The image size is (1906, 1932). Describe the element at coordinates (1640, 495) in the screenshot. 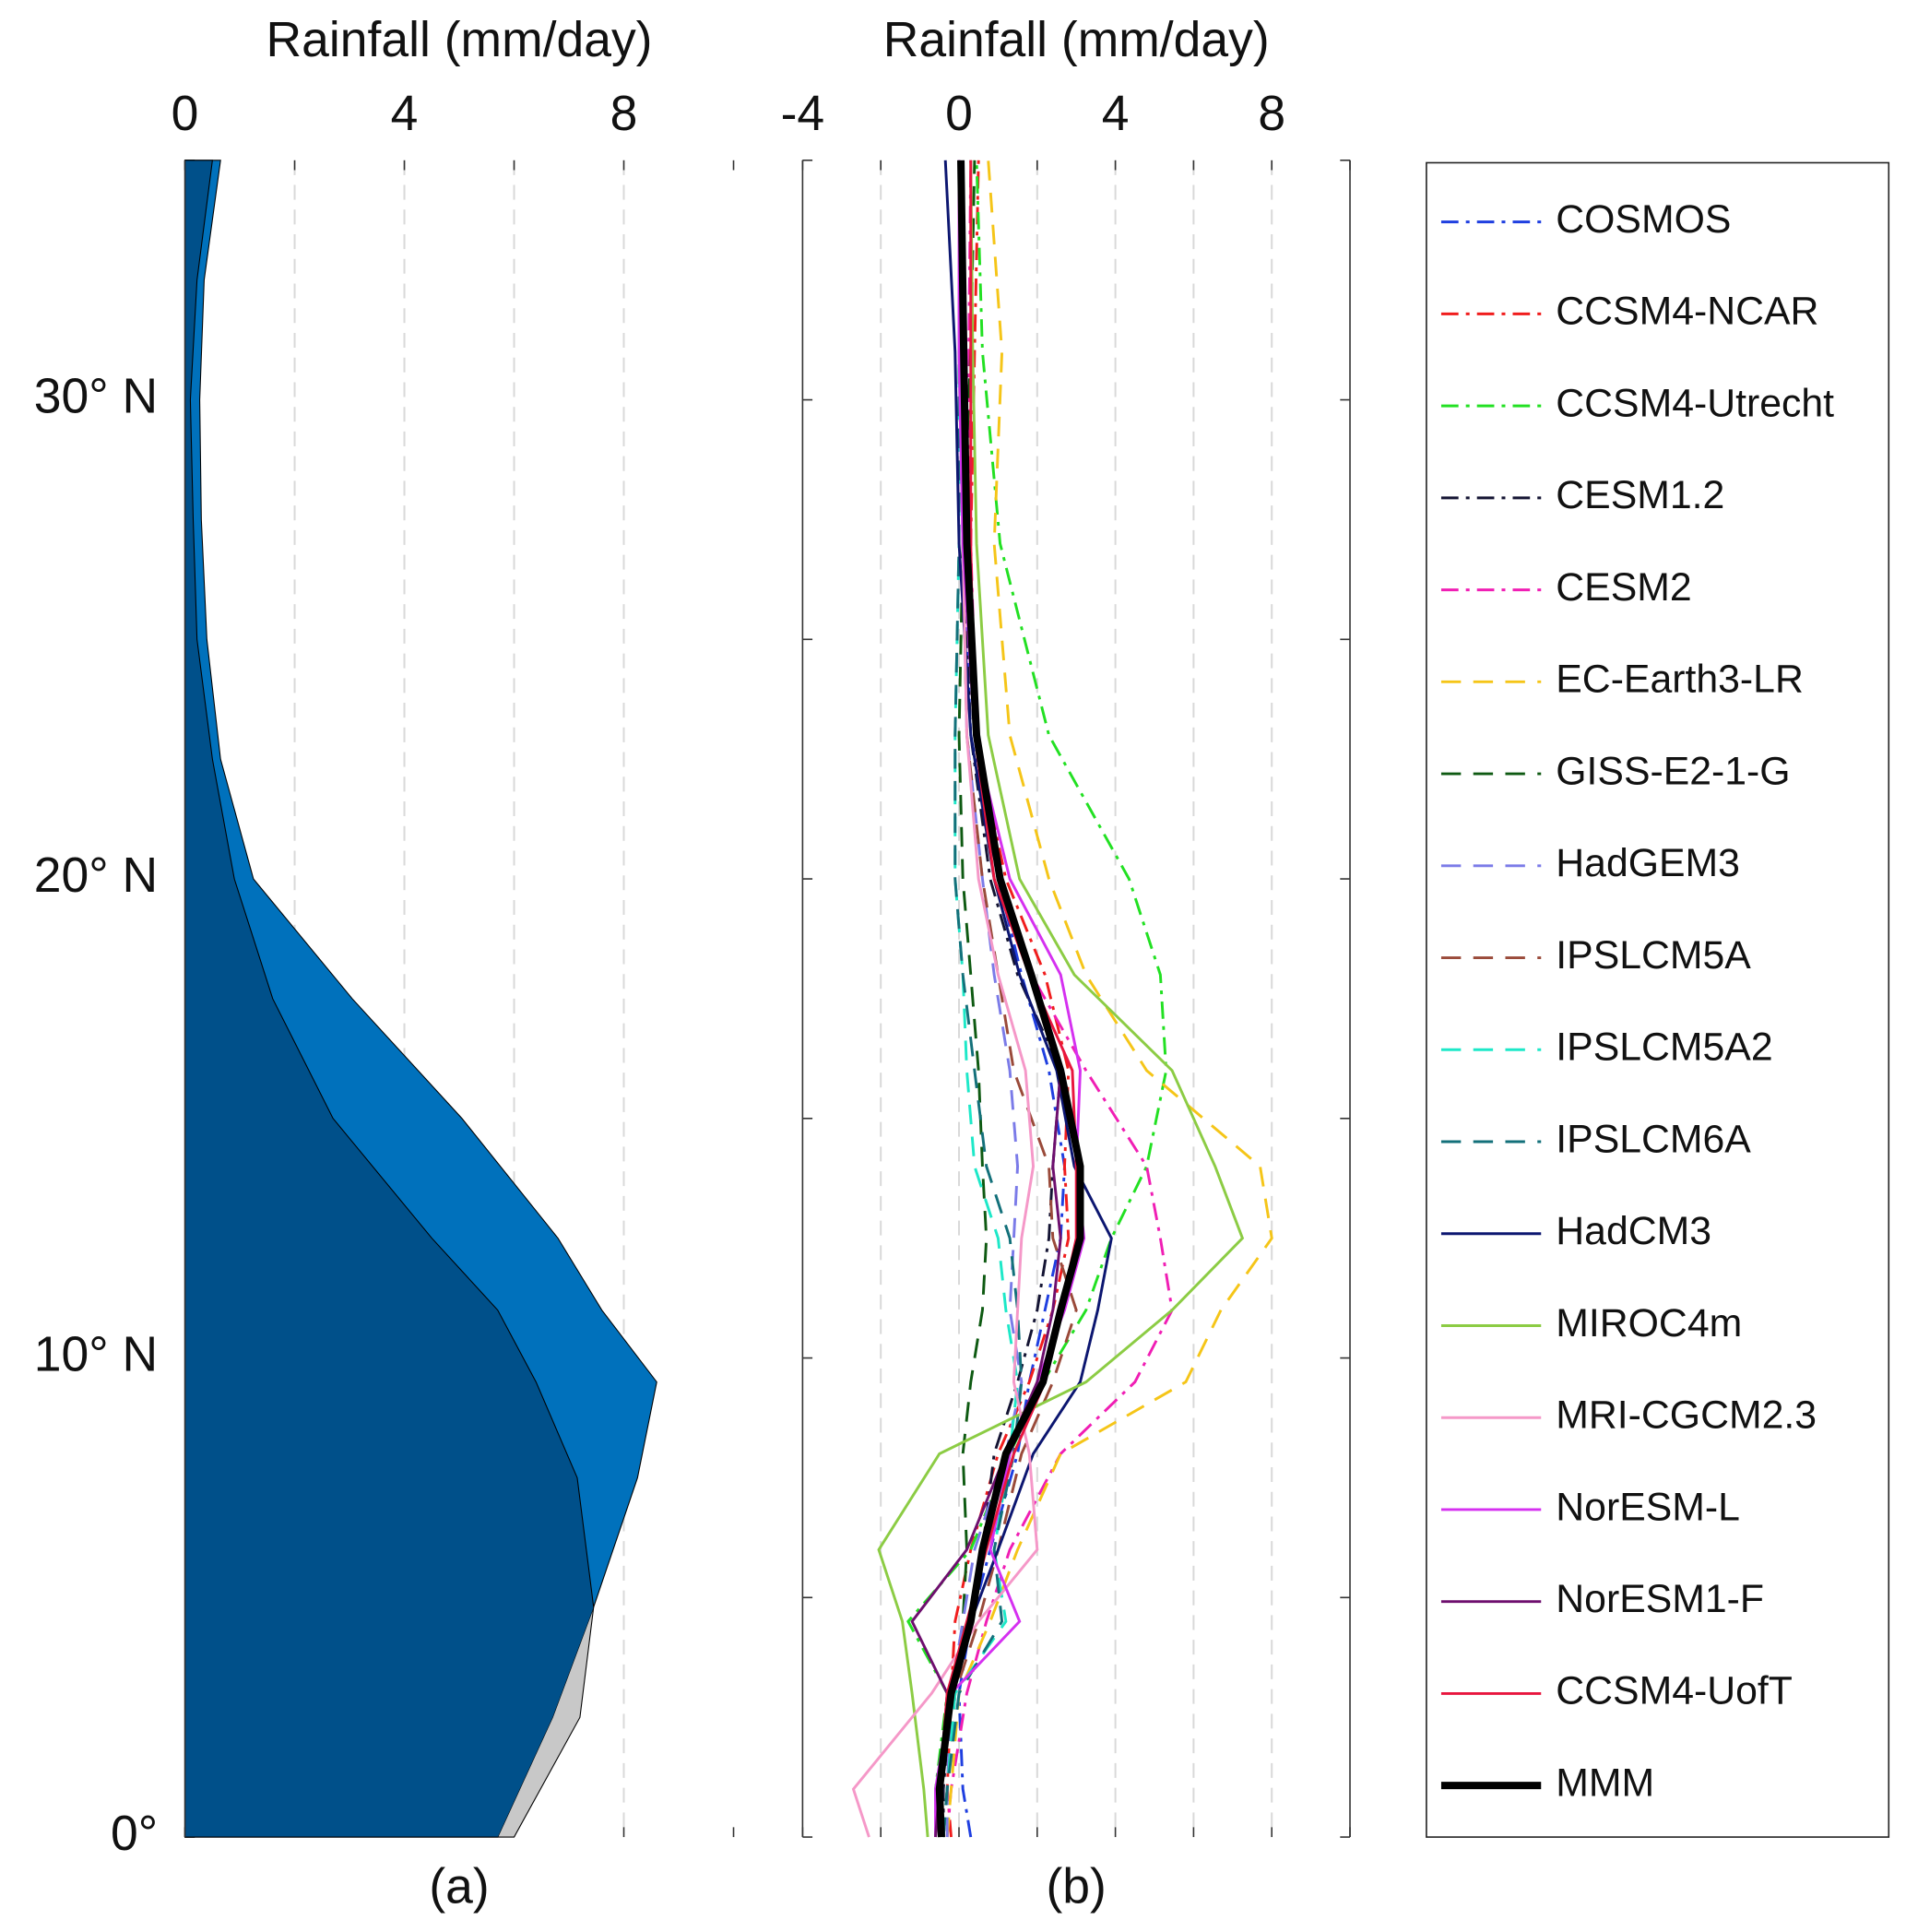

I see `legend-label: CESM1.2` at that location.